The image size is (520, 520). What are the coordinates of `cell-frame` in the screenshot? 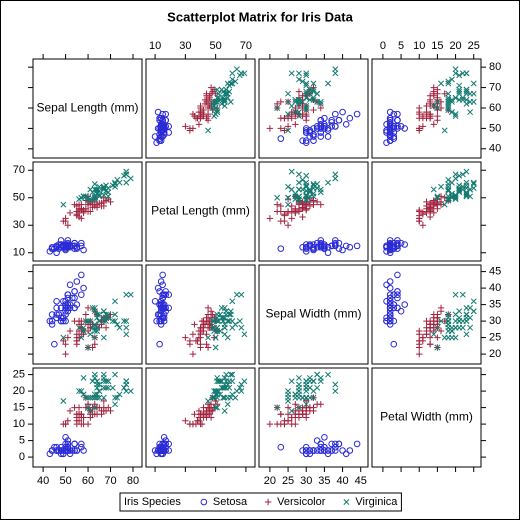 It's located at (200, 211).